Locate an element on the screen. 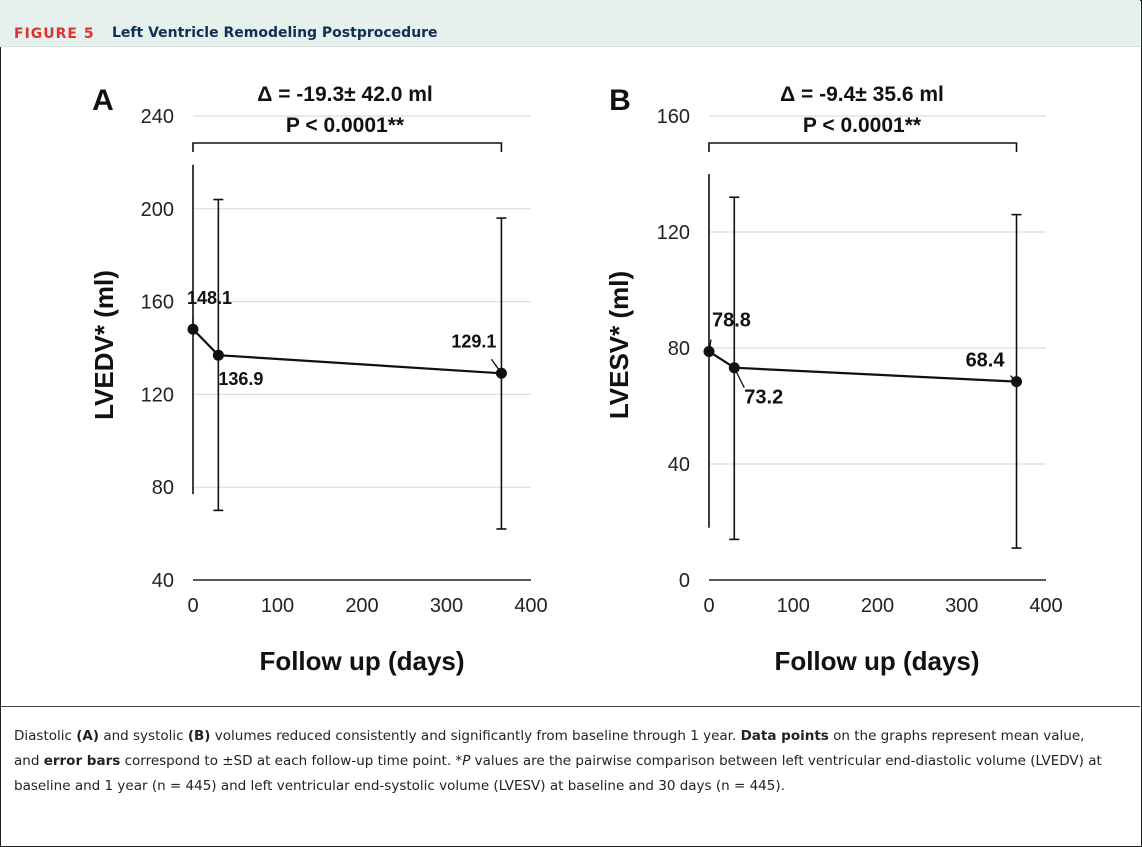  data-label: 73.2 is located at coordinates (763, 398).